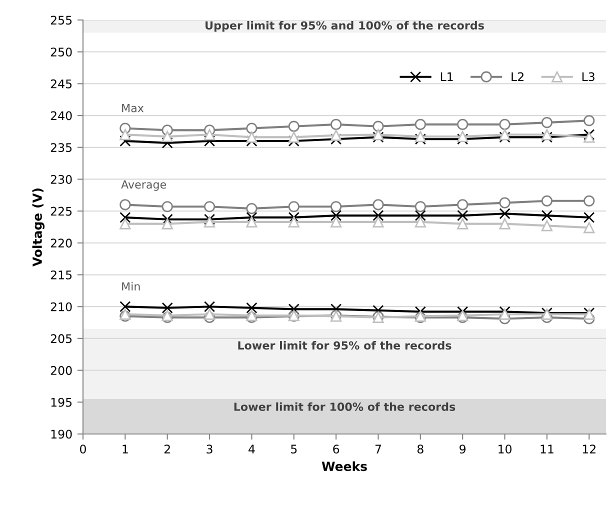 The image size is (613, 508). What do you see at coordinates (420, 449) in the screenshot?
I see `x-tick-label: 8` at bounding box center [420, 449].